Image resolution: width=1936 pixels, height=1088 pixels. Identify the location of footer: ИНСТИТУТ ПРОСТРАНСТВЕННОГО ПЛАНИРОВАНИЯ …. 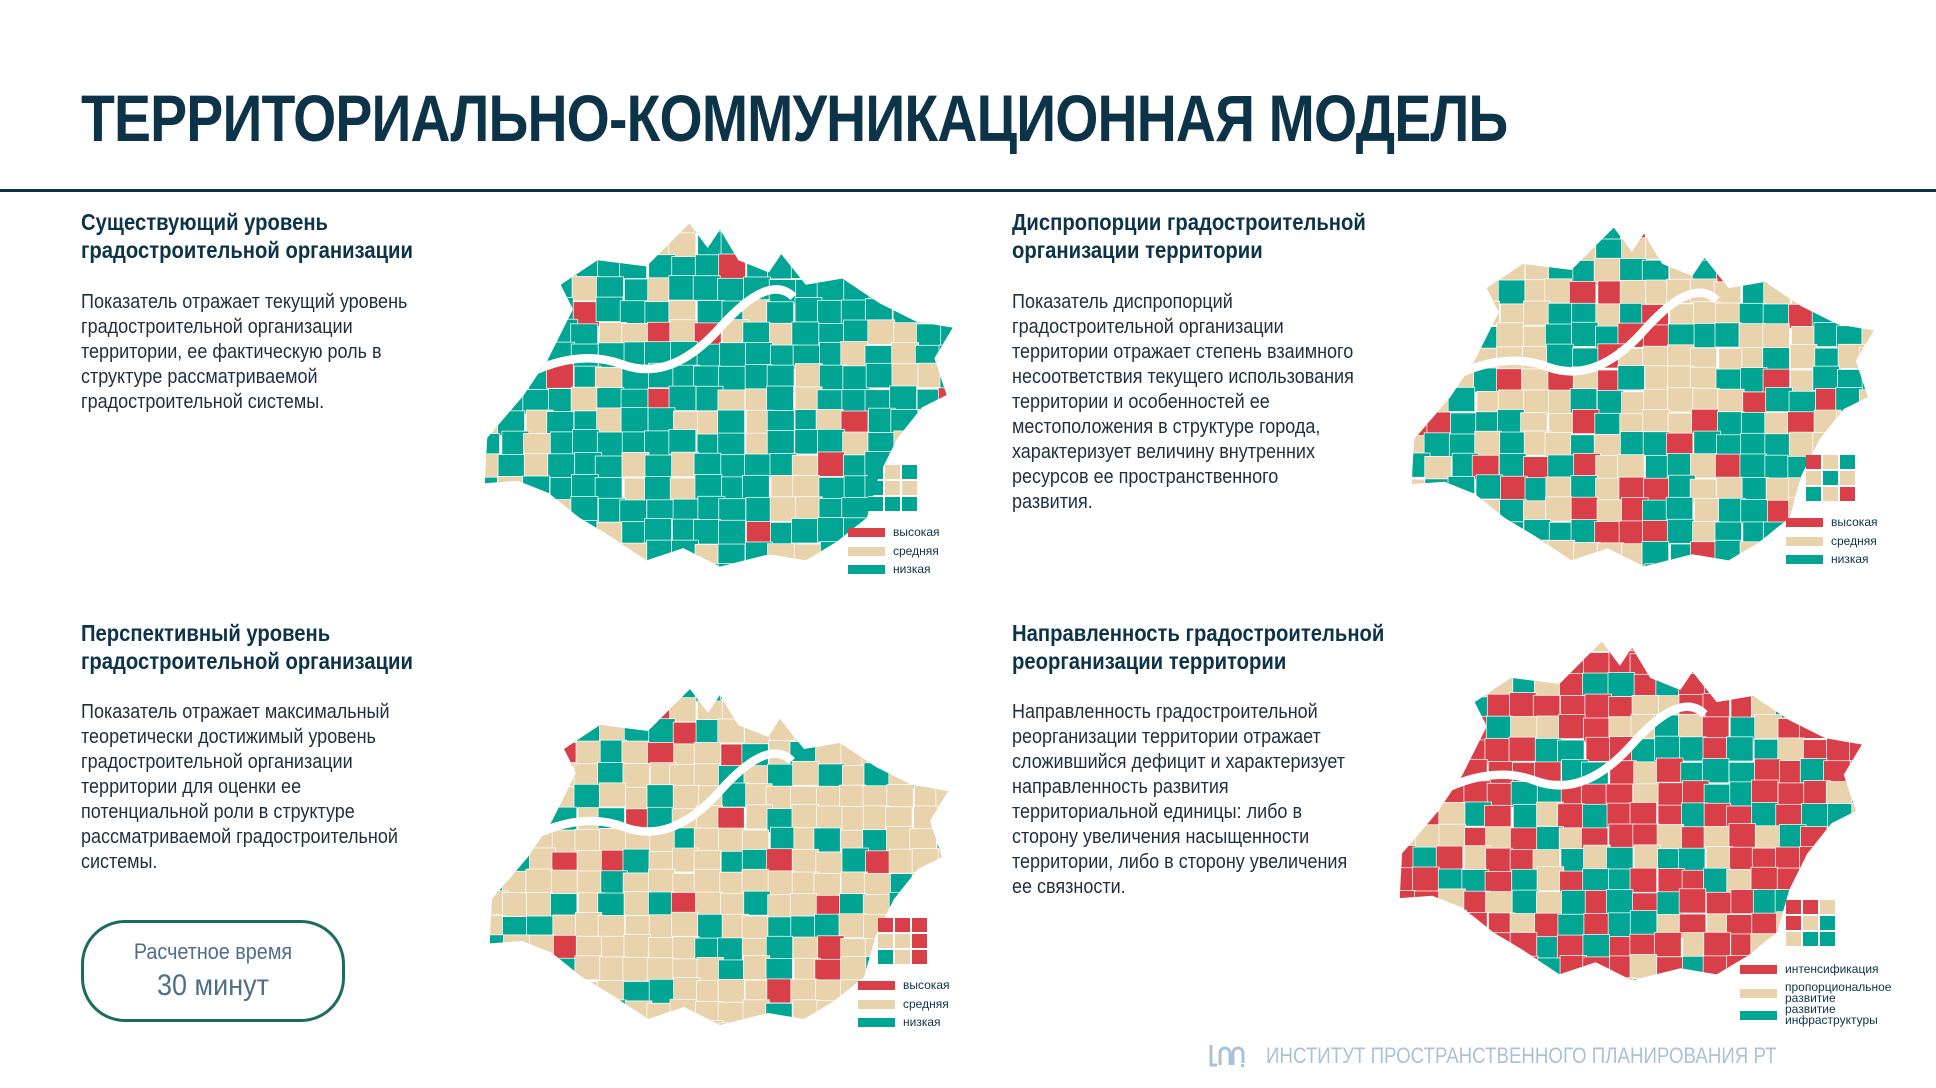
(1537, 1056).